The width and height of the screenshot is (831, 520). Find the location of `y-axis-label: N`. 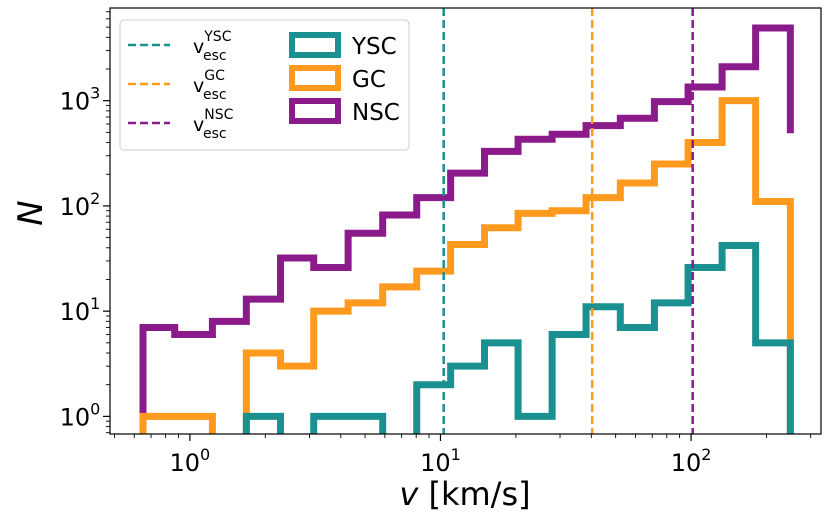

y-axis-label: N is located at coordinates (31, 212).